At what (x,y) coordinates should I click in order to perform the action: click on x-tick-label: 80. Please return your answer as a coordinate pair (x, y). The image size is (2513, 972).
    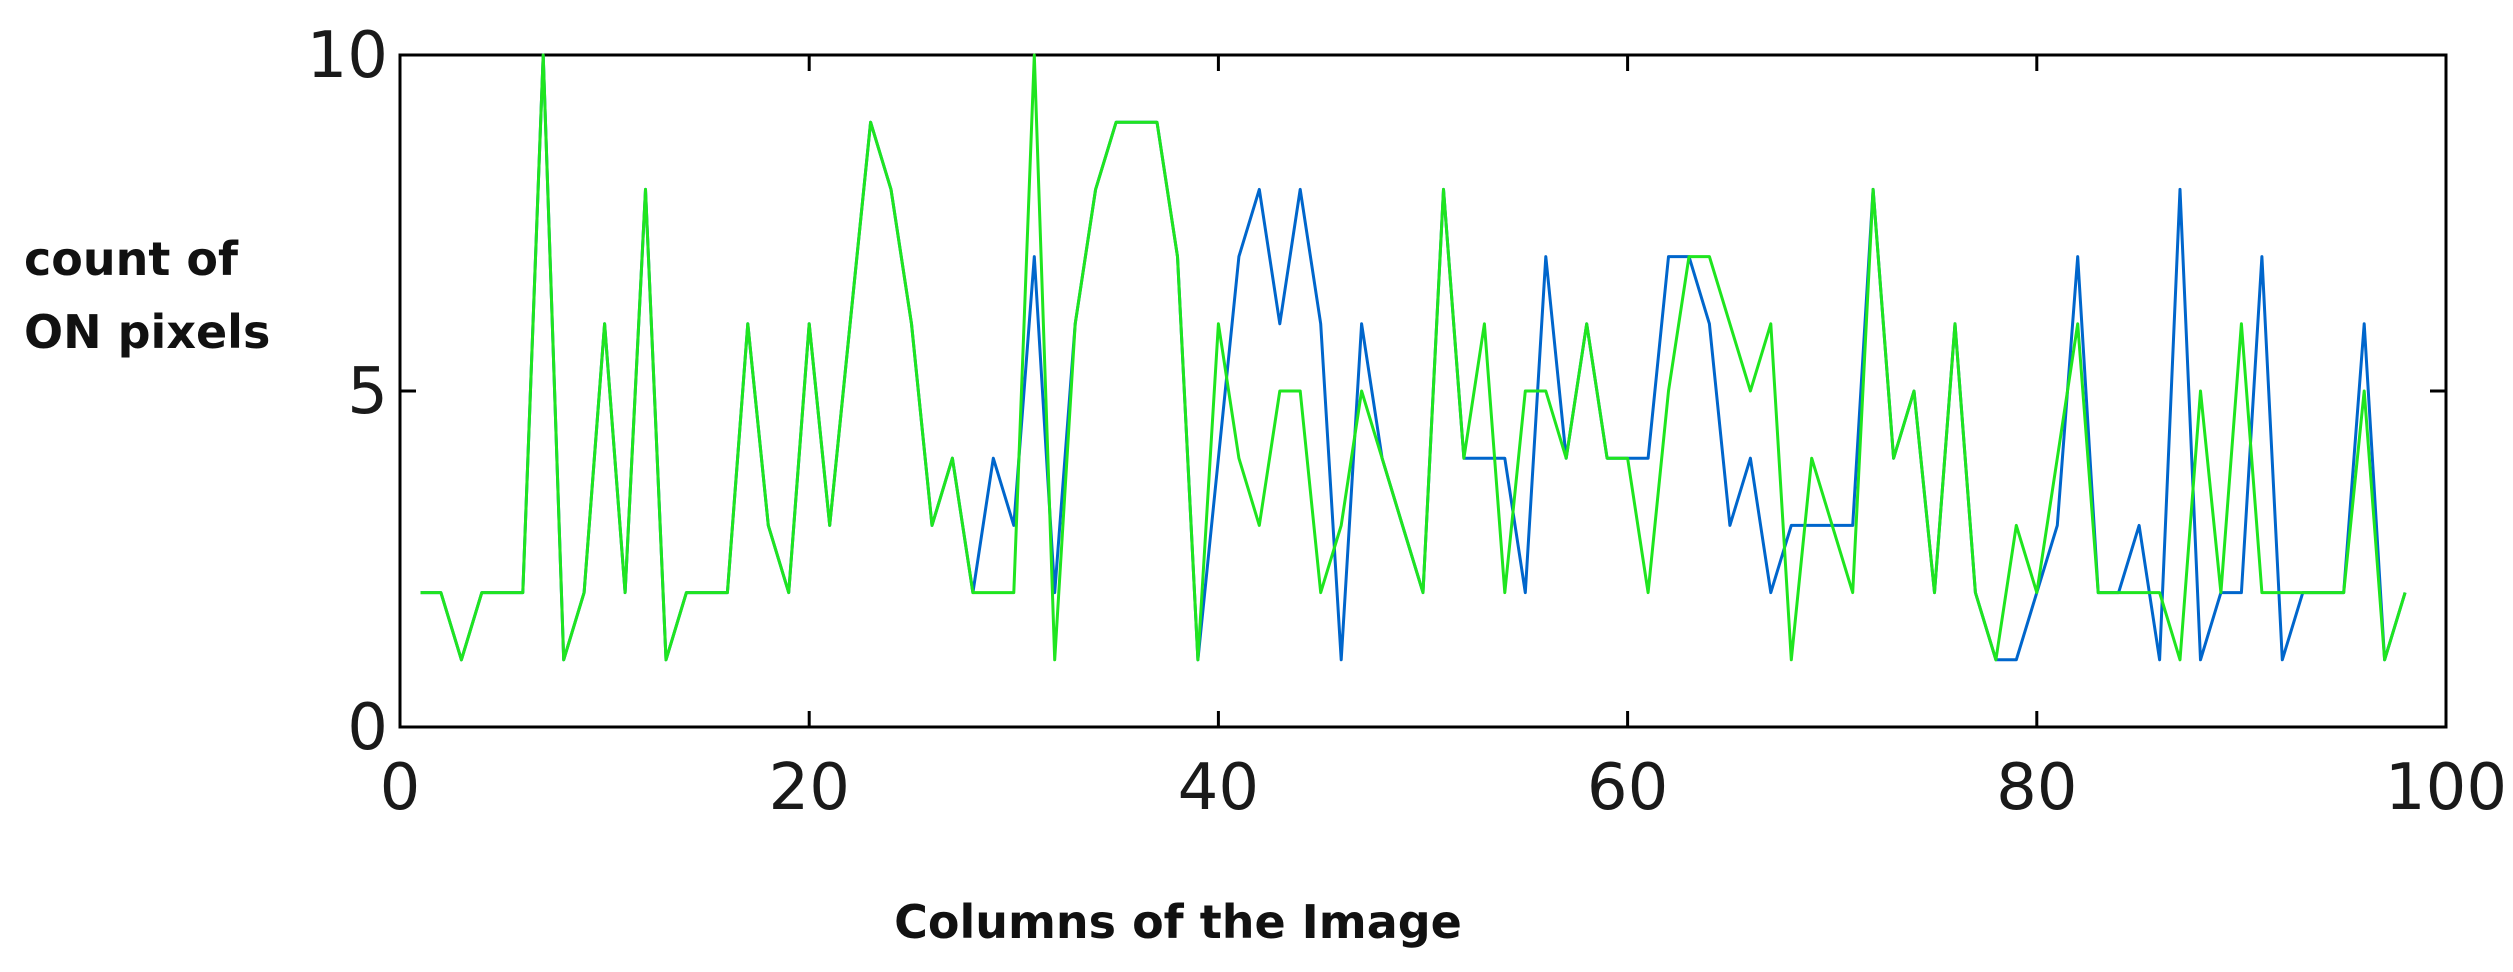
    Looking at the image, I should click on (2036, 788).